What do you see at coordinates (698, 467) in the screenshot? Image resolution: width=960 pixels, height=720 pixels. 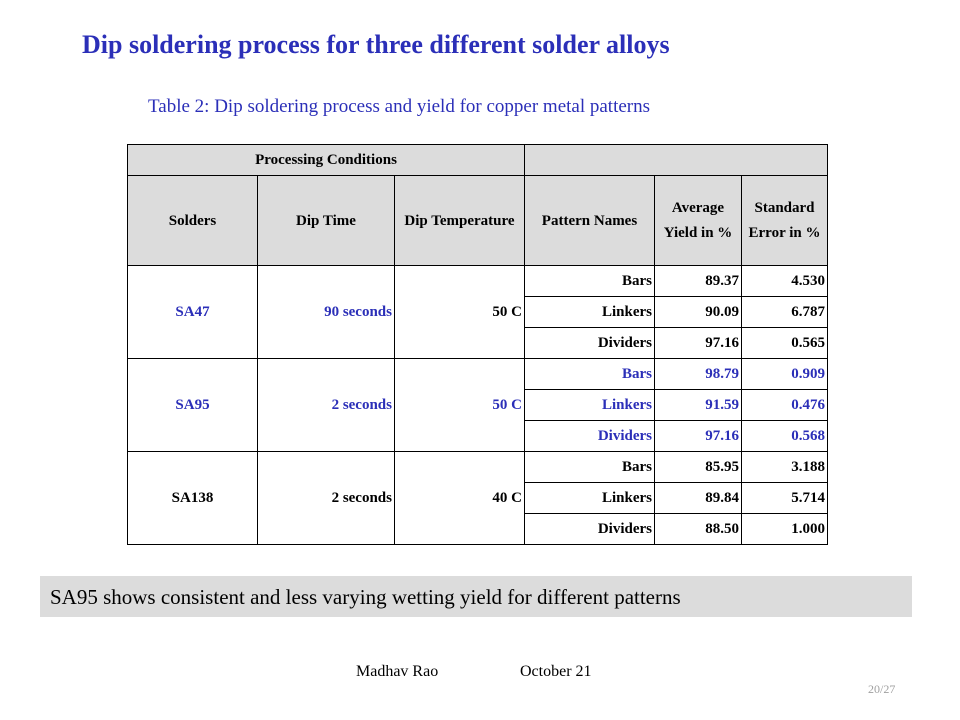 I see `yield-cell: 85.95` at bounding box center [698, 467].